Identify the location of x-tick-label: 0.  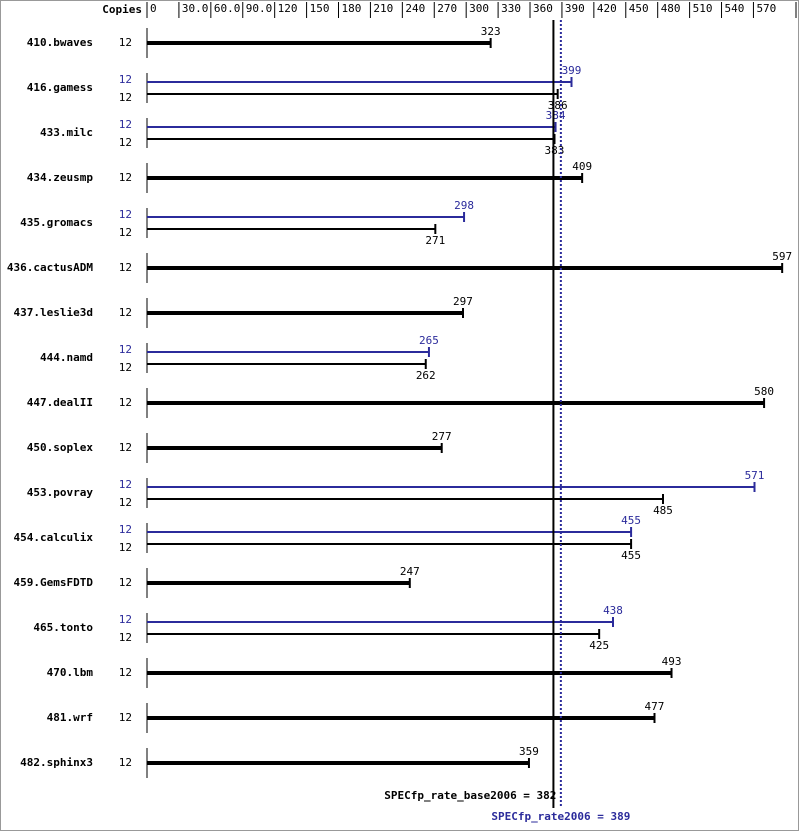
(153, 8).